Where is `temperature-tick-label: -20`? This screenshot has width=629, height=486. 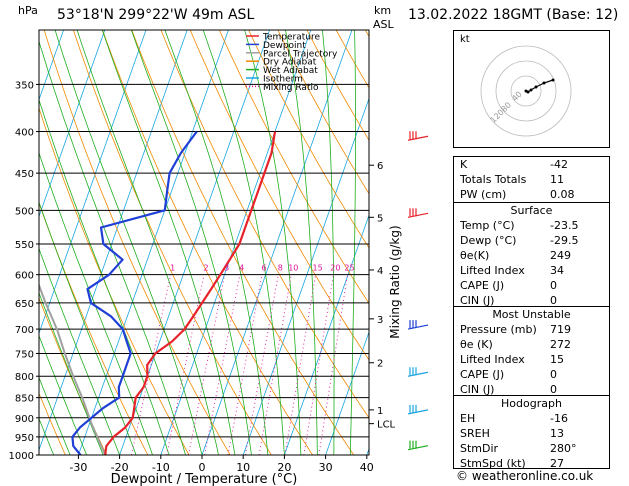
temperature-tick-label: -20 is located at coordinates (120, 467).